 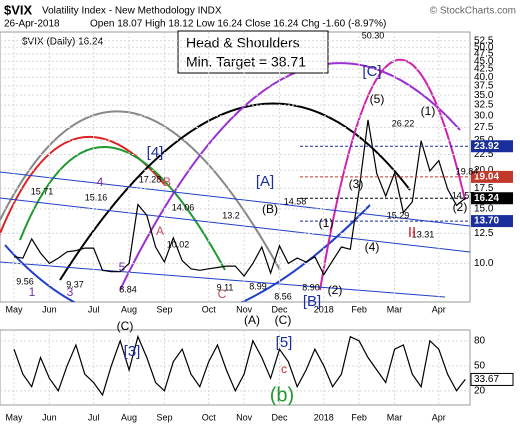 What do you see at coordinates (295, 201) in the screenshot?
I see `peak-label: 14.58` at bounding box center [295, 201].